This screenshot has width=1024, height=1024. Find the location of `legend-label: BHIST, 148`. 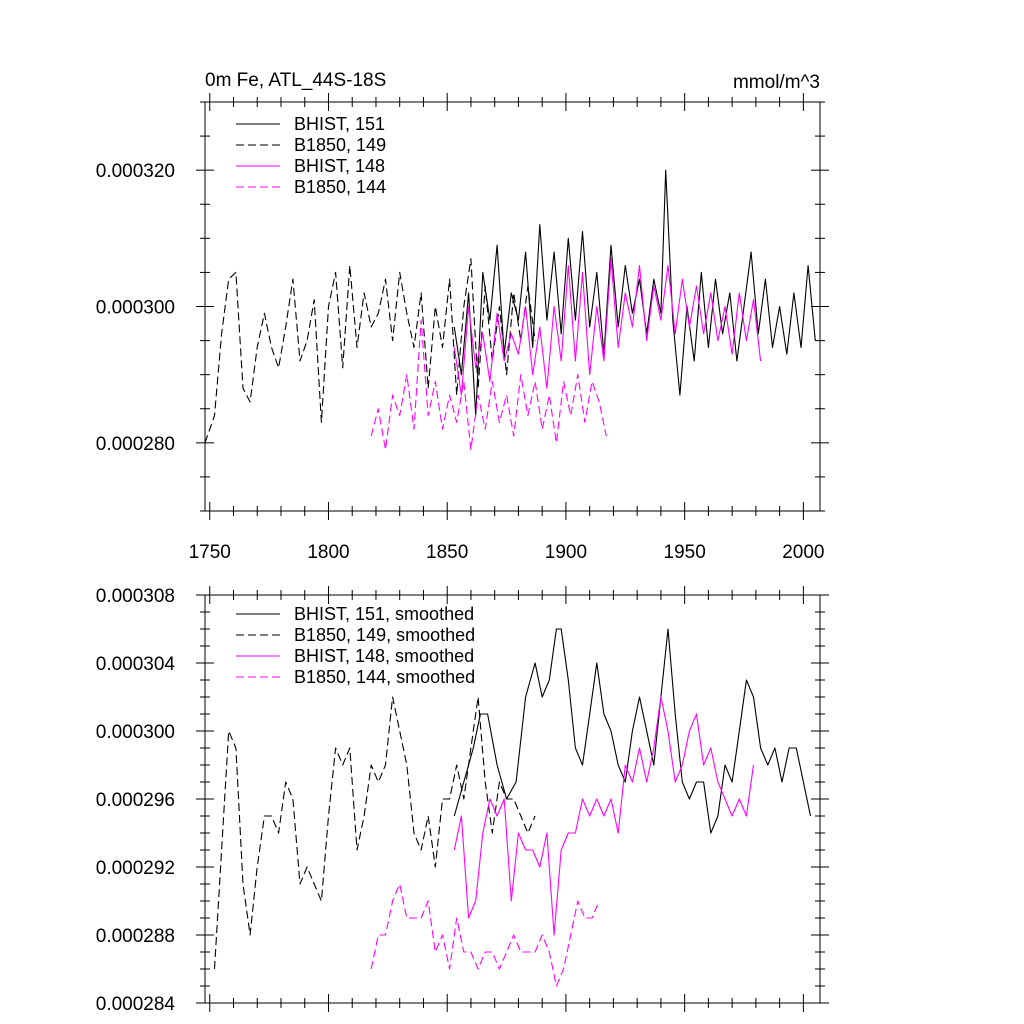

legend-label: BHIST, 148 is located at coordinates (339, 166).